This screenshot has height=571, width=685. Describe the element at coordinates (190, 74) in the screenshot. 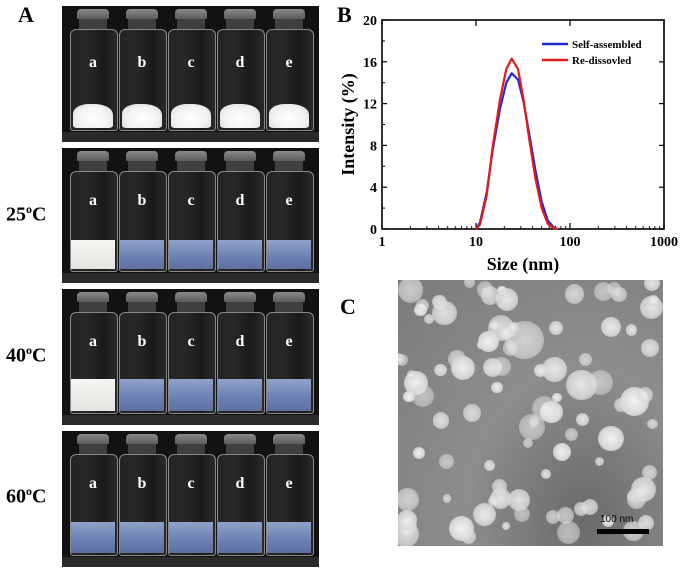

I see `vial-photo-powder: a b c d e` at that location.